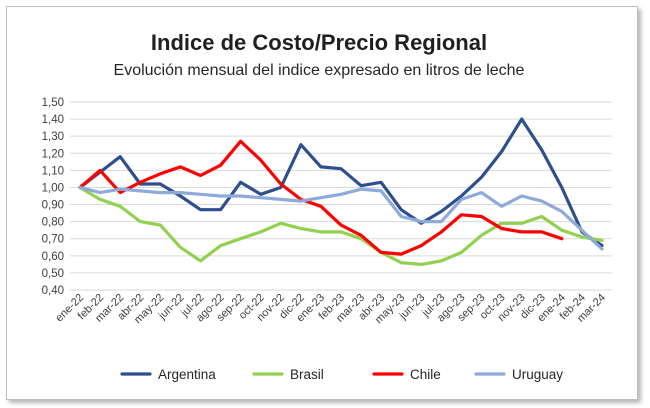 The width and height of the screenshot is (650, 408). Describe the element at coordinates (53, 103) in the screenshot. I see `y-tick-label: 1,50` at that location.